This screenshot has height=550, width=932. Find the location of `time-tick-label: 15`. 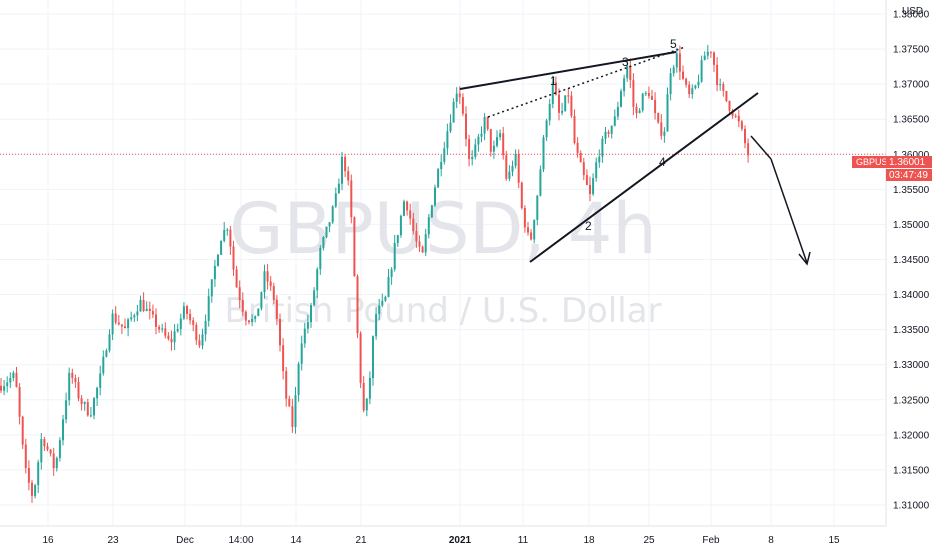

time-tick-label: 15 is located at coordinates (834, 540).